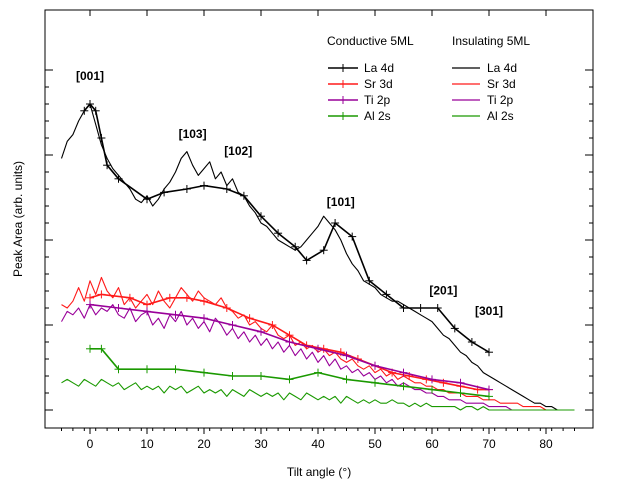 Image resolution: width=623 pixels, height=483 pixels. What do you see at coordinates (193, 134) in the screenshot?
I see `annotation-label: [103]` at bounding box center [193, 134].